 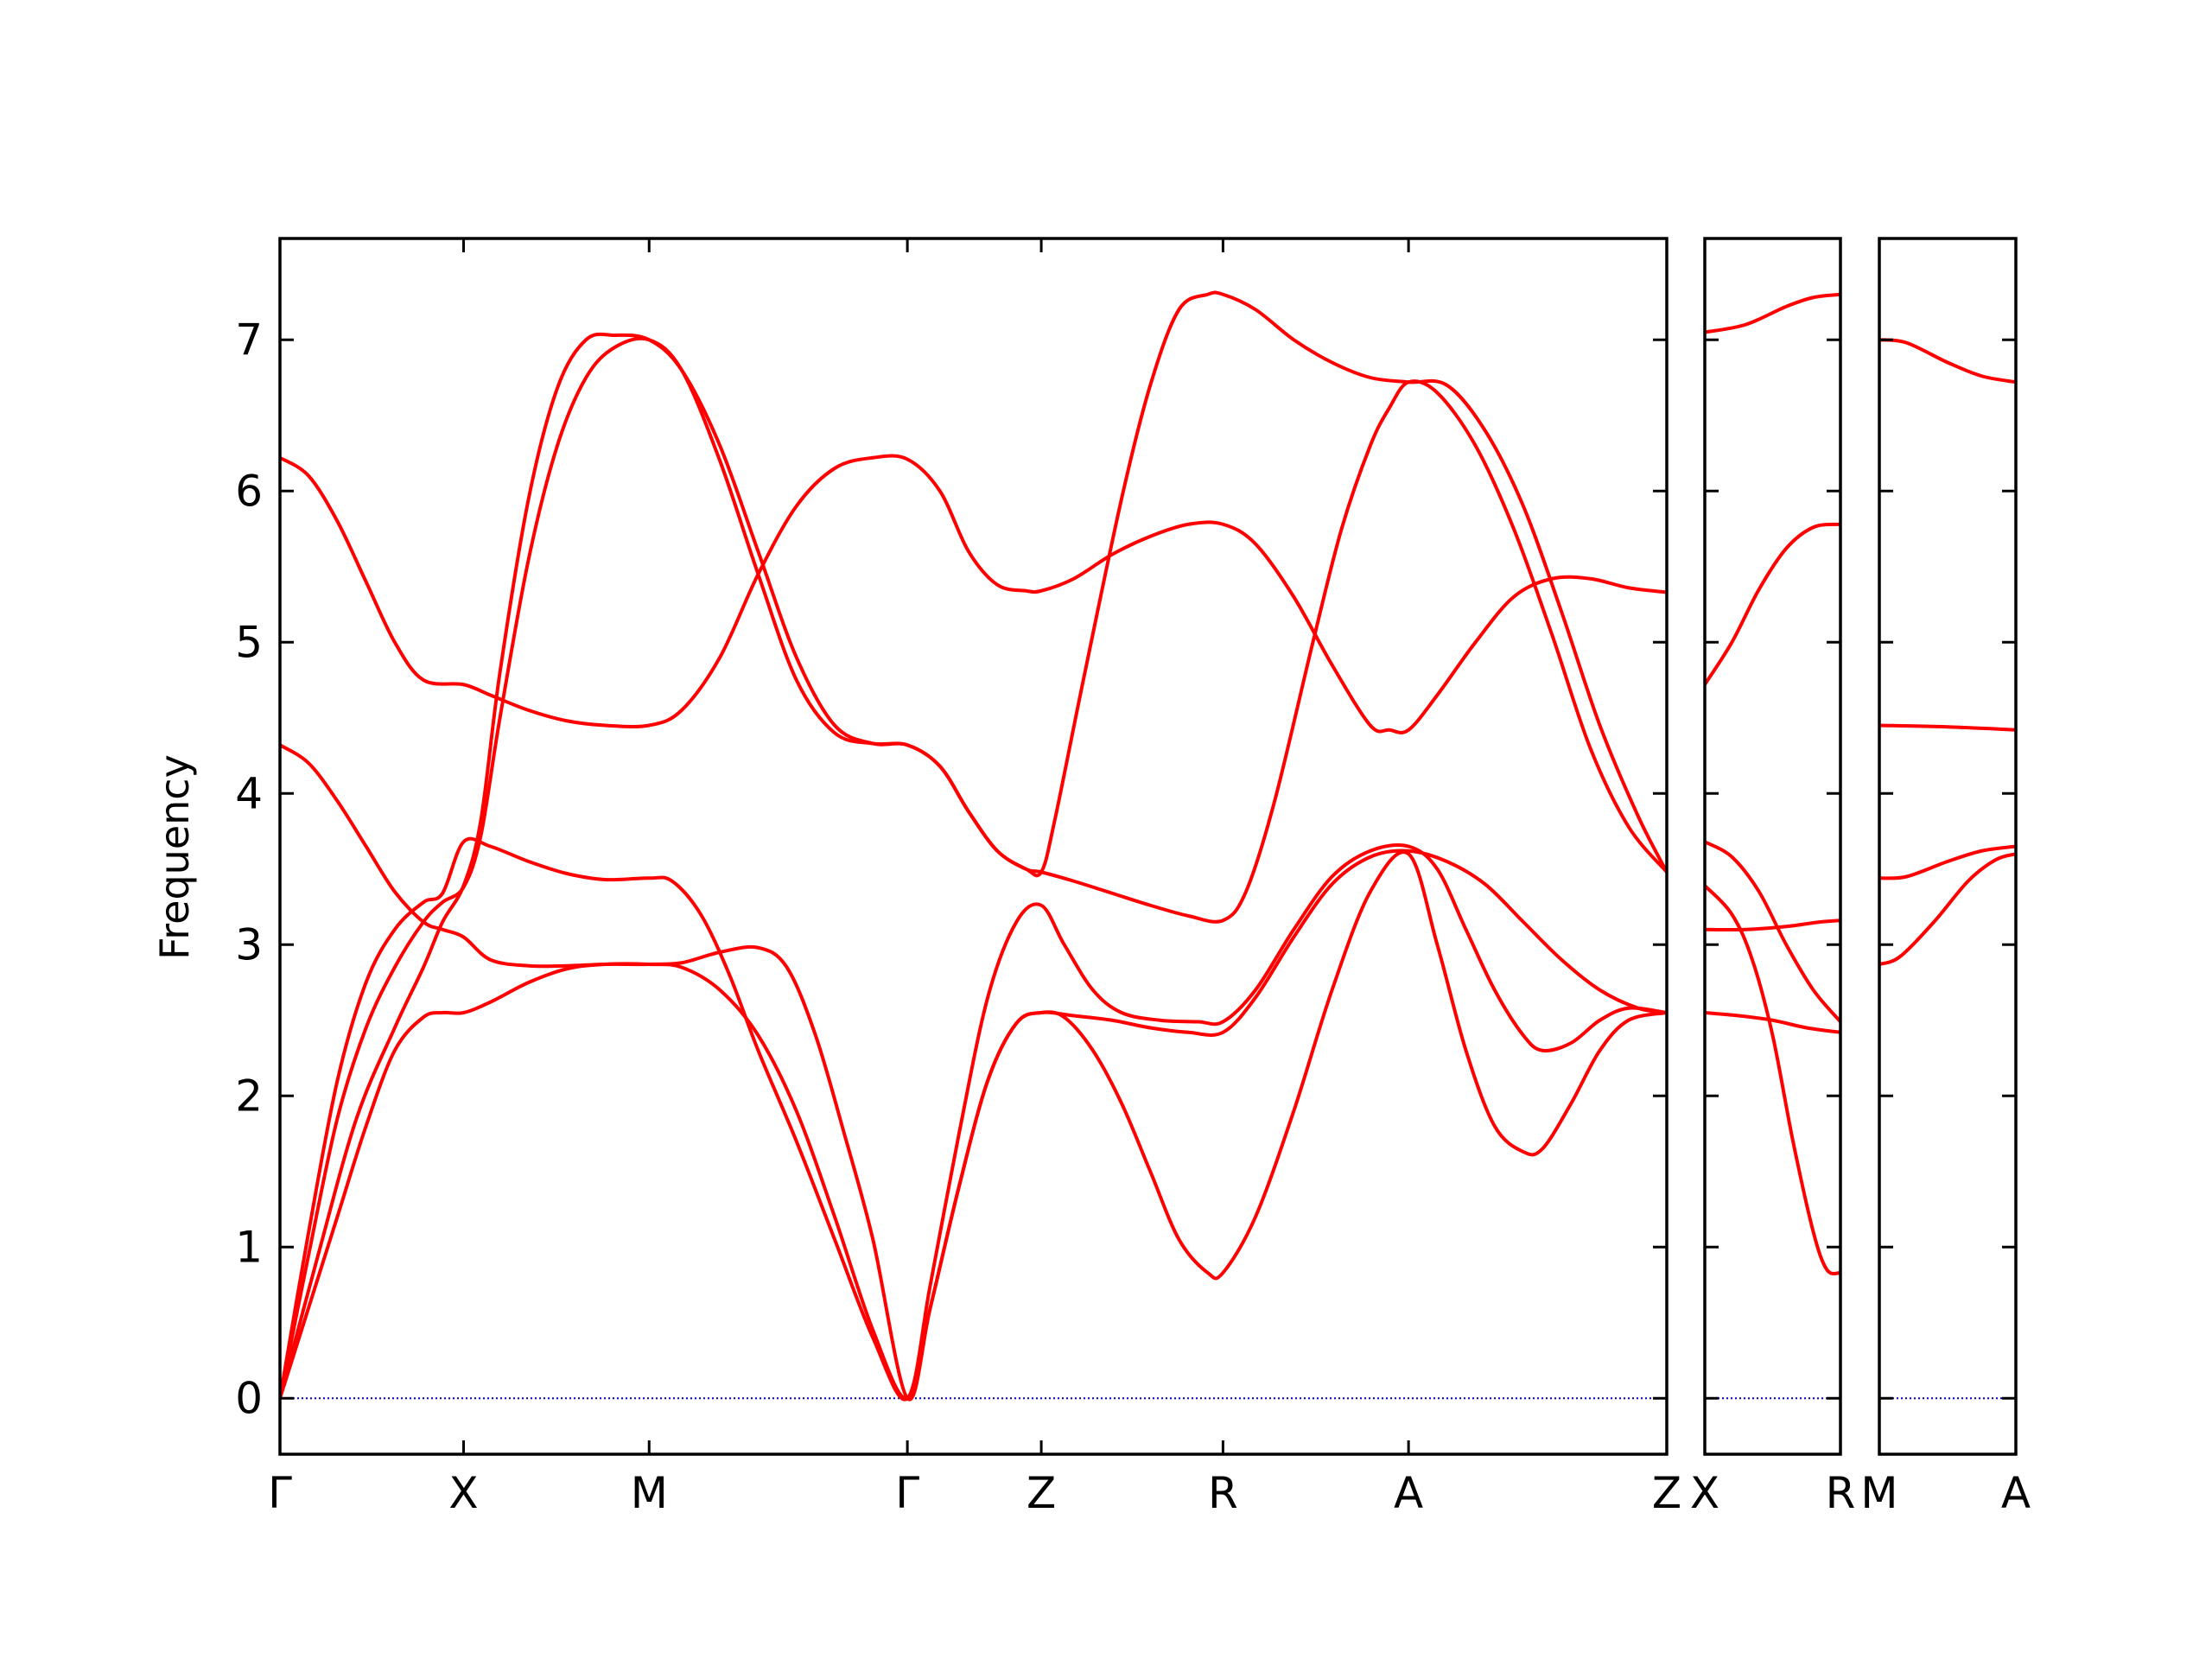 I want to click on y-tick-label: 1, so click(x=249, y=1247).